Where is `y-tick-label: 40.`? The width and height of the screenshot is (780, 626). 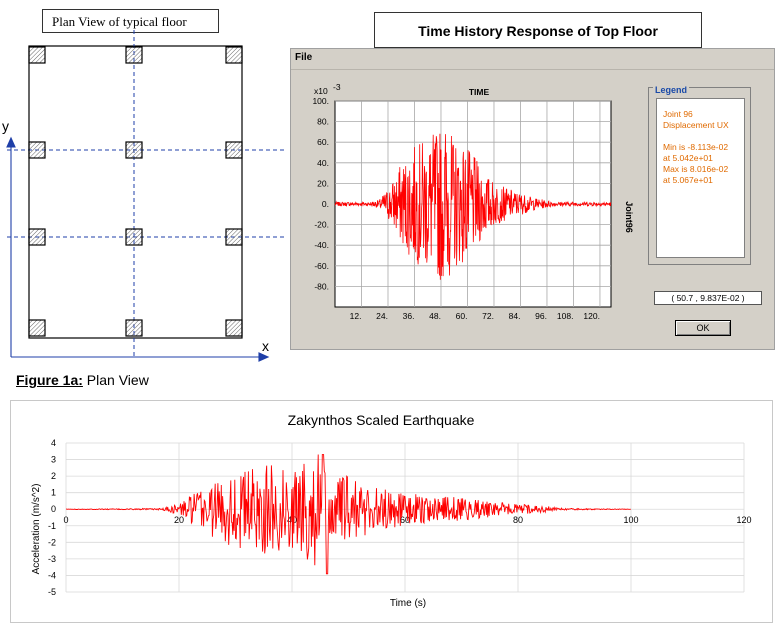 y-tick-label: 40. is located at coordinates (323, 163).